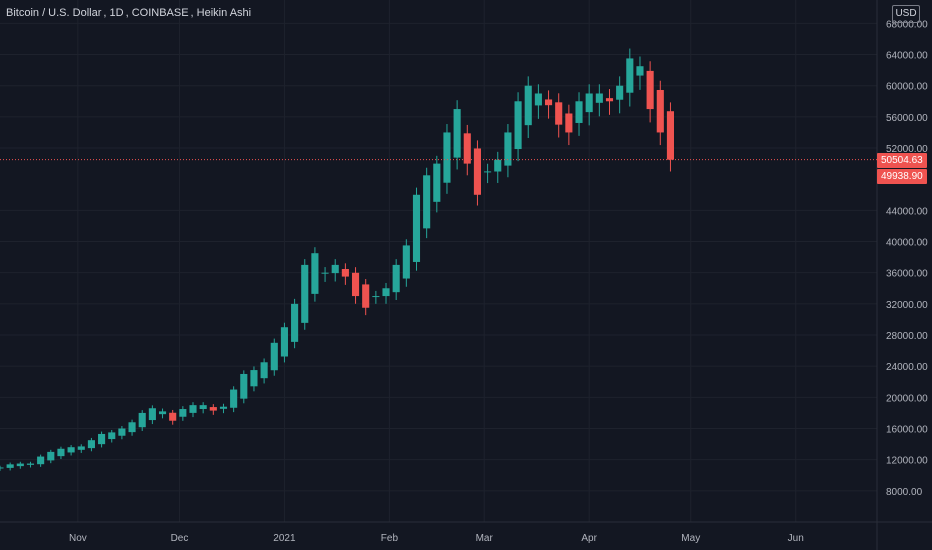 Image resolution: width=932 pixels, height=550 pixels. Describe the element at coordinates (436, 538) in the screenshot. I see `time-axis: Nov Dec 2021 Feb Mar Apr May Jun` at that location.